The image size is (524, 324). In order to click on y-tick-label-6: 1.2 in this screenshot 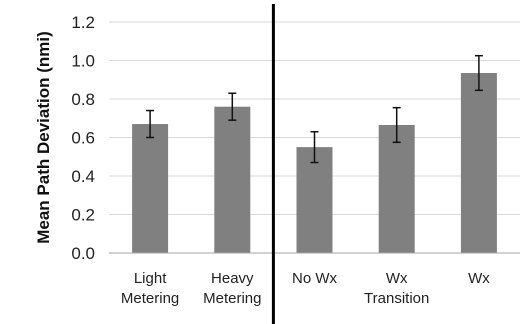, I will do `click(83, 22)`.